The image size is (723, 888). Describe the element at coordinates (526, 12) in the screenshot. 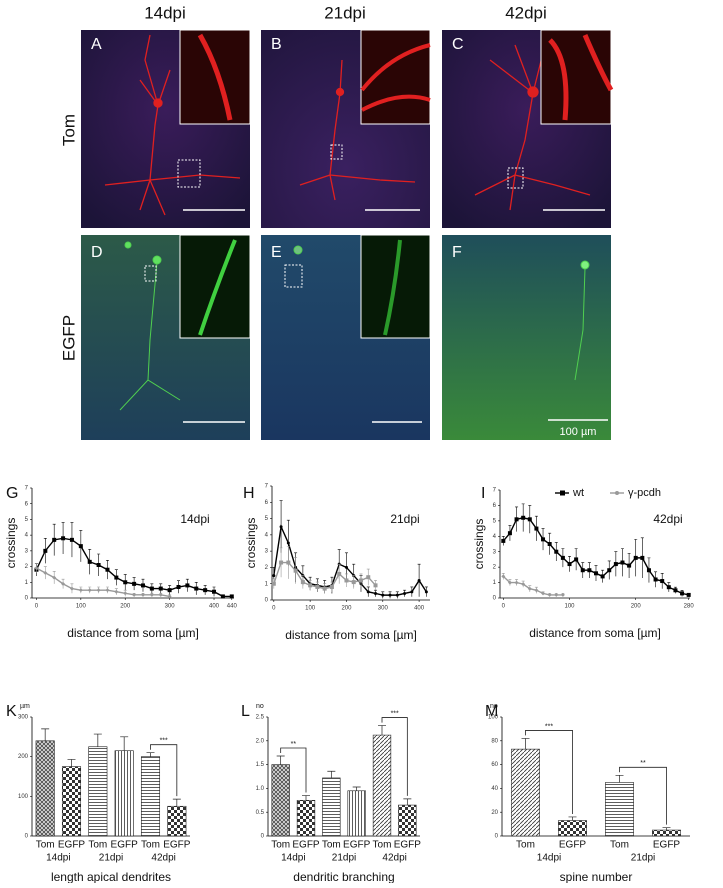

I see `column-header: 42dpi` at that location.